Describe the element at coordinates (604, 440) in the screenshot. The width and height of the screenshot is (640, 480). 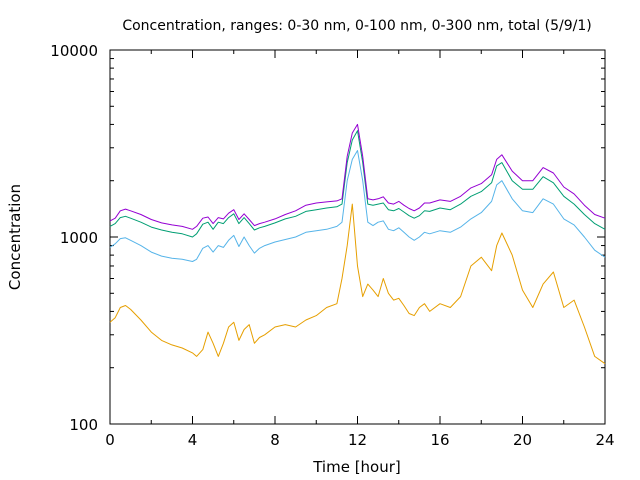
I see `x-tick-label: 24` at that location.